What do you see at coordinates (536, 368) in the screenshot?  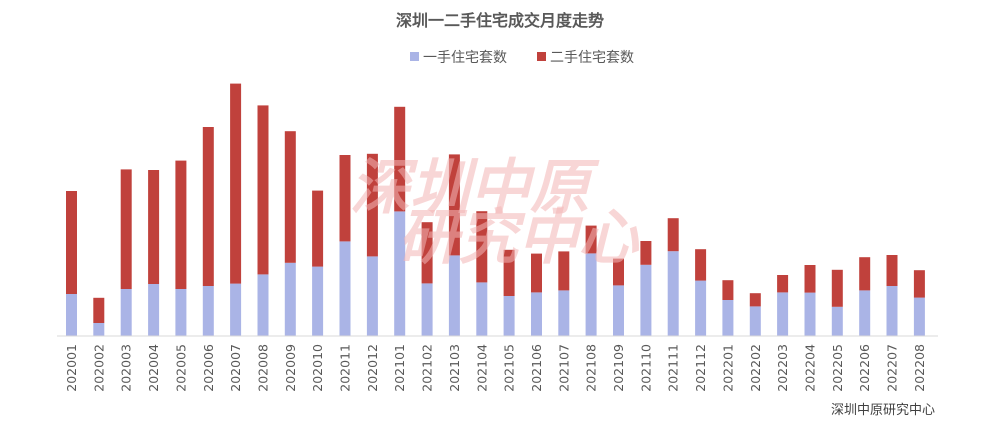 I see `x-tick-label: 202106` at bounding box center [536, 368].